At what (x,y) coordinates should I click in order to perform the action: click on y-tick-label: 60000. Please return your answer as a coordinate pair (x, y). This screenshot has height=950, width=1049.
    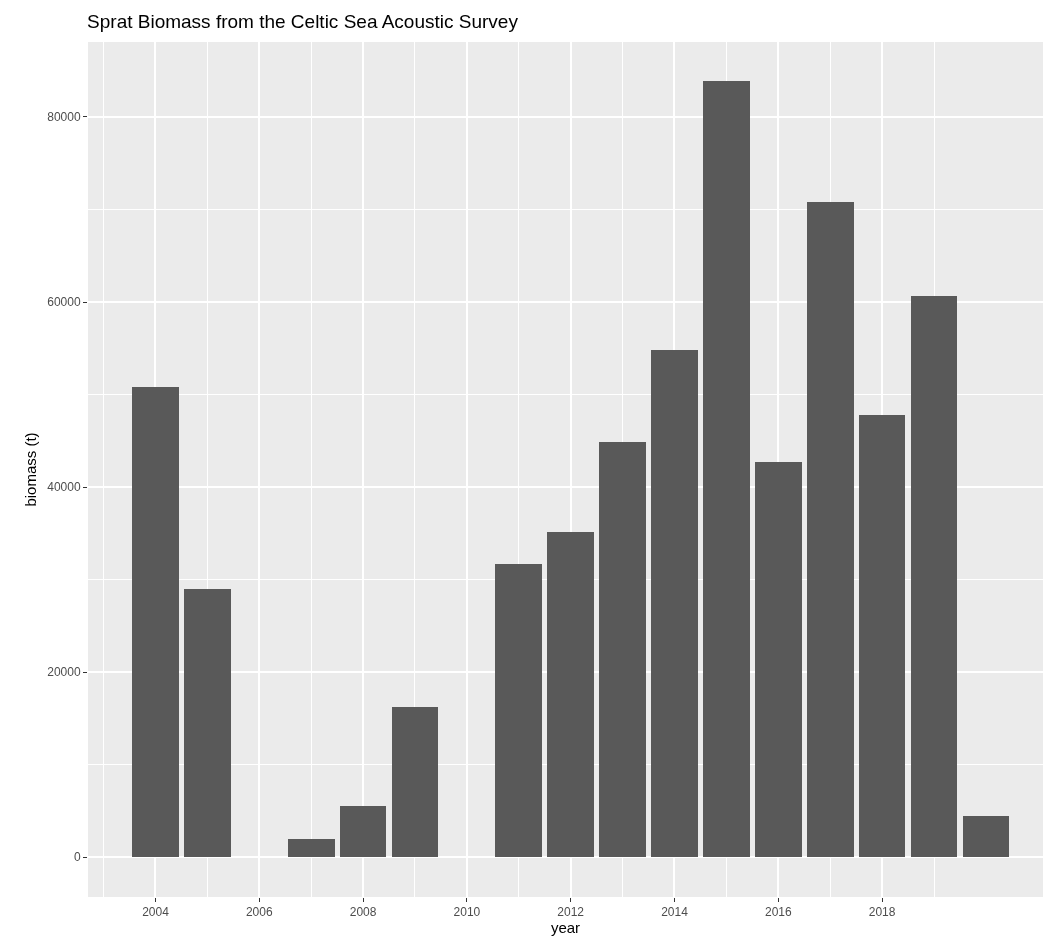
    Looking at the image, I should click on (64, 302).